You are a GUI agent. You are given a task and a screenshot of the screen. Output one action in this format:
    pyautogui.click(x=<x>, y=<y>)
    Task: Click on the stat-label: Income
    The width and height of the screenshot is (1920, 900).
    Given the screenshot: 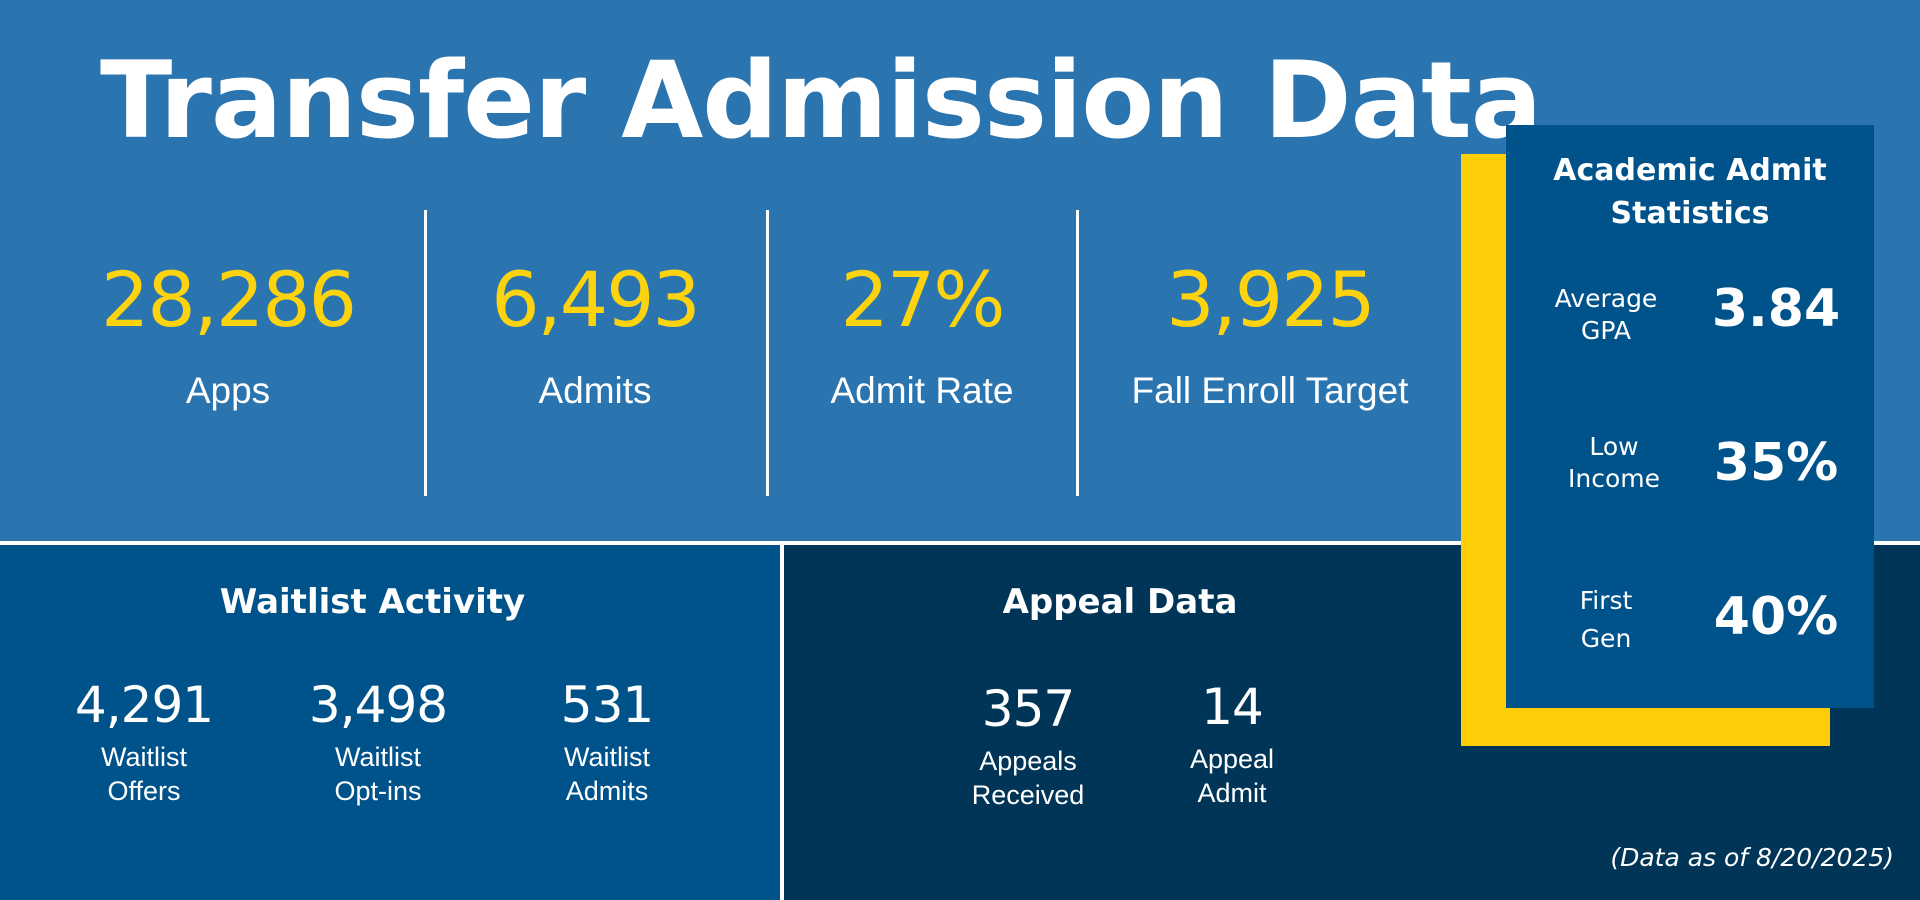 What is the action you would take?
    pyautogui.click(x=1614, y=478)
    